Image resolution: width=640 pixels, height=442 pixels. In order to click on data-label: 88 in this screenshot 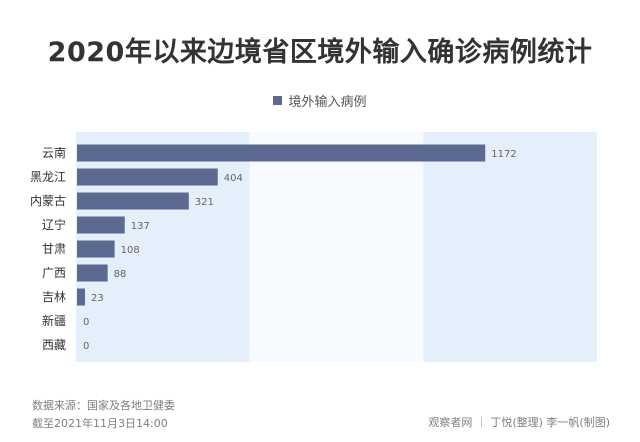, I will do `click(120, 274)`.